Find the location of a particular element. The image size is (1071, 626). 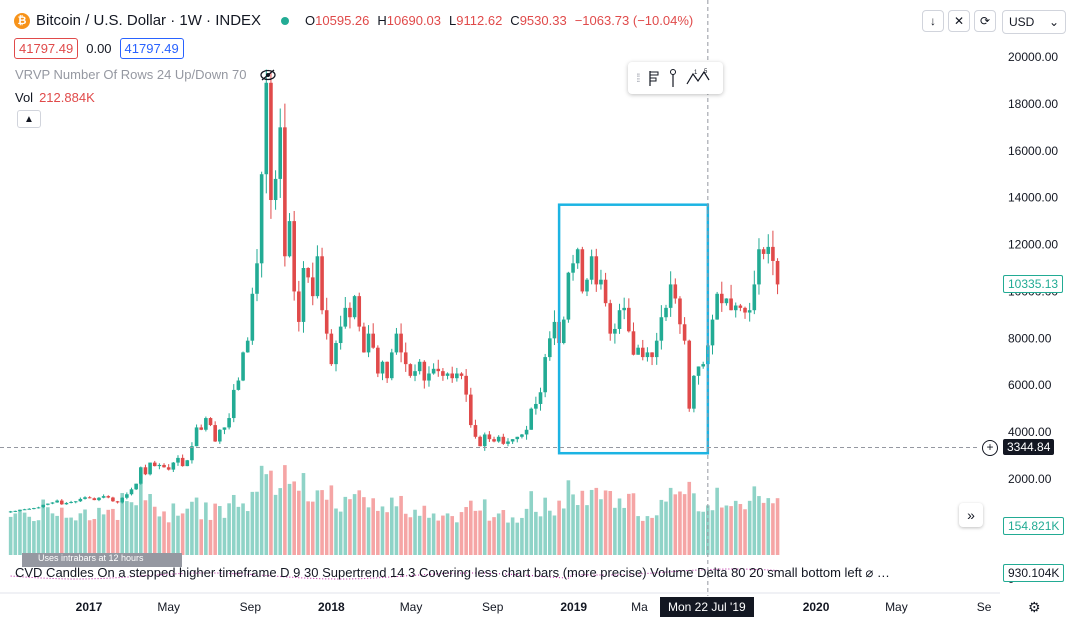

eye-hidden-icon is located at coordinates (268, 75).